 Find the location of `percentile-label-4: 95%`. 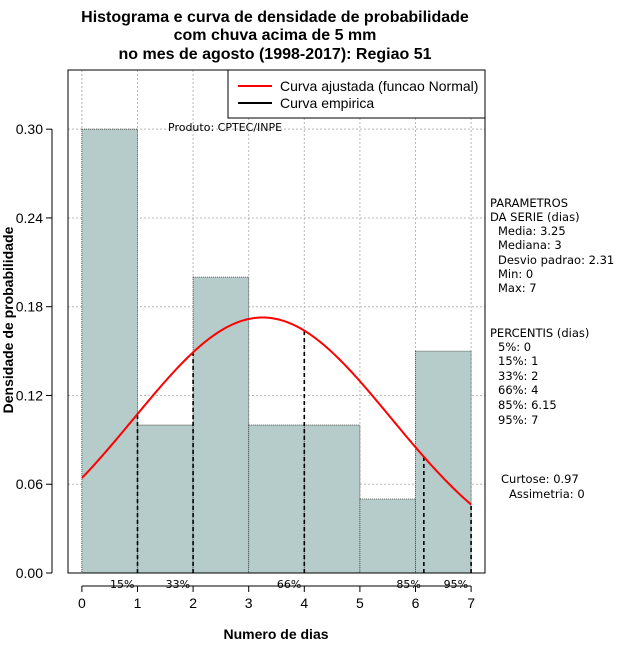

percentile-label-4: 95% is located at coordinates (456, 584).